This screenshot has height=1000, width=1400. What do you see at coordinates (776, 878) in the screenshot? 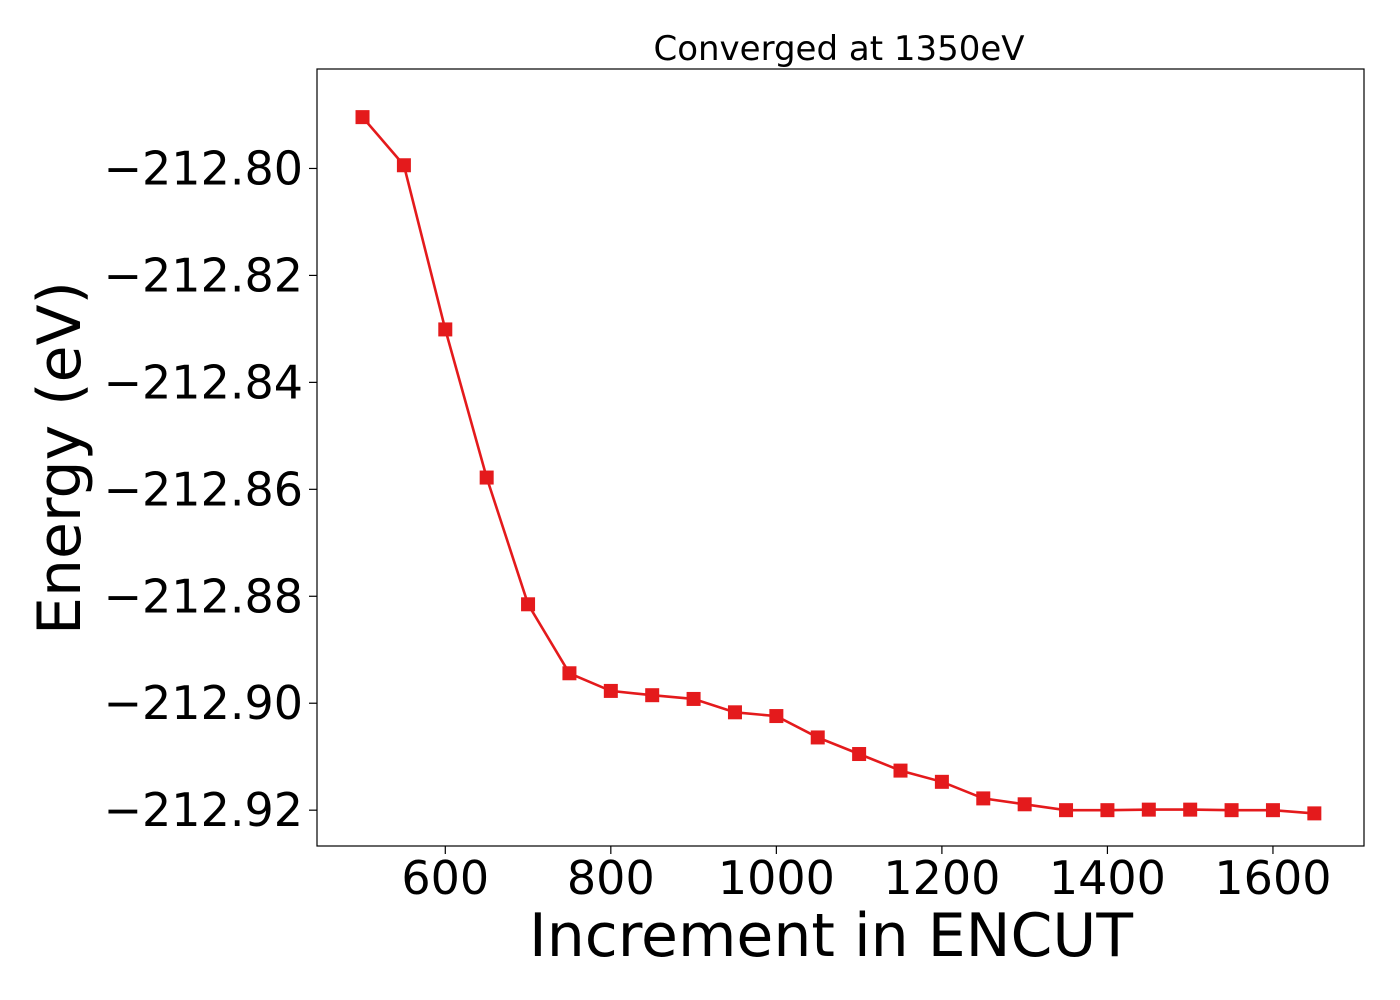
I see `x-tick-label: 1000` at bounding box center [776, 878].